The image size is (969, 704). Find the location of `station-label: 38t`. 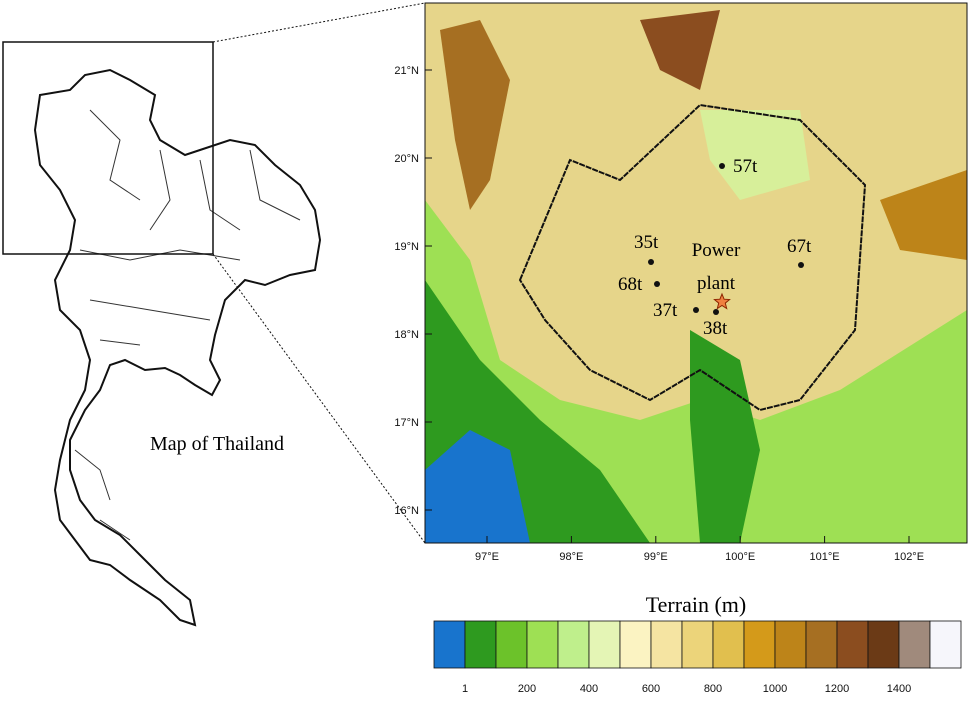

station-label: 38t is located at coordinates (715, 328).